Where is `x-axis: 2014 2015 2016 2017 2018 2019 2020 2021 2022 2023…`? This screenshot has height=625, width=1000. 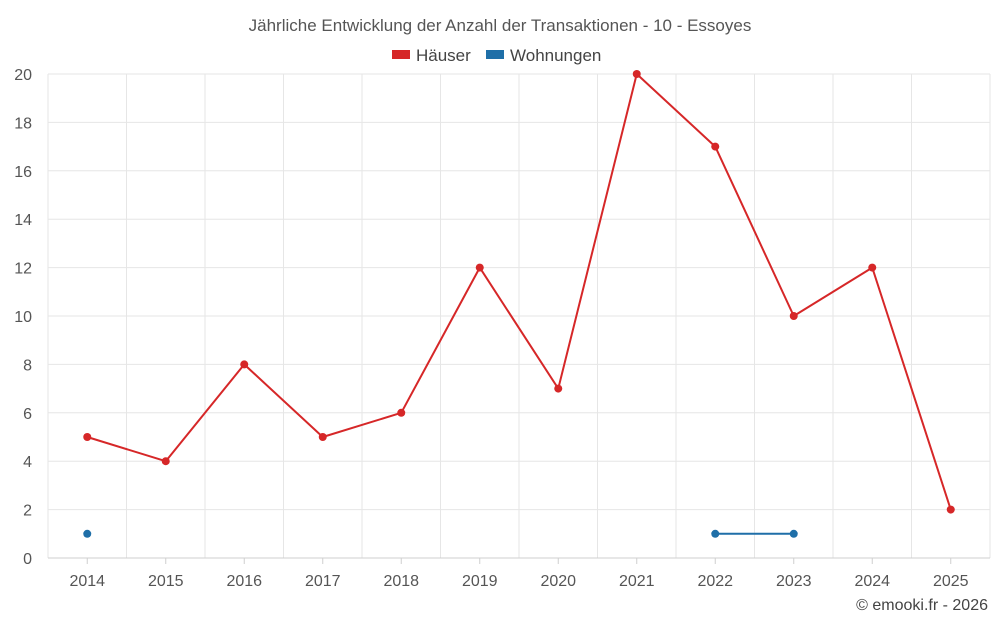 x-axis: 2014 2015 2016 2017 2018 2019 2020 2021 2022 2023… is located at coordinates (519, 574).